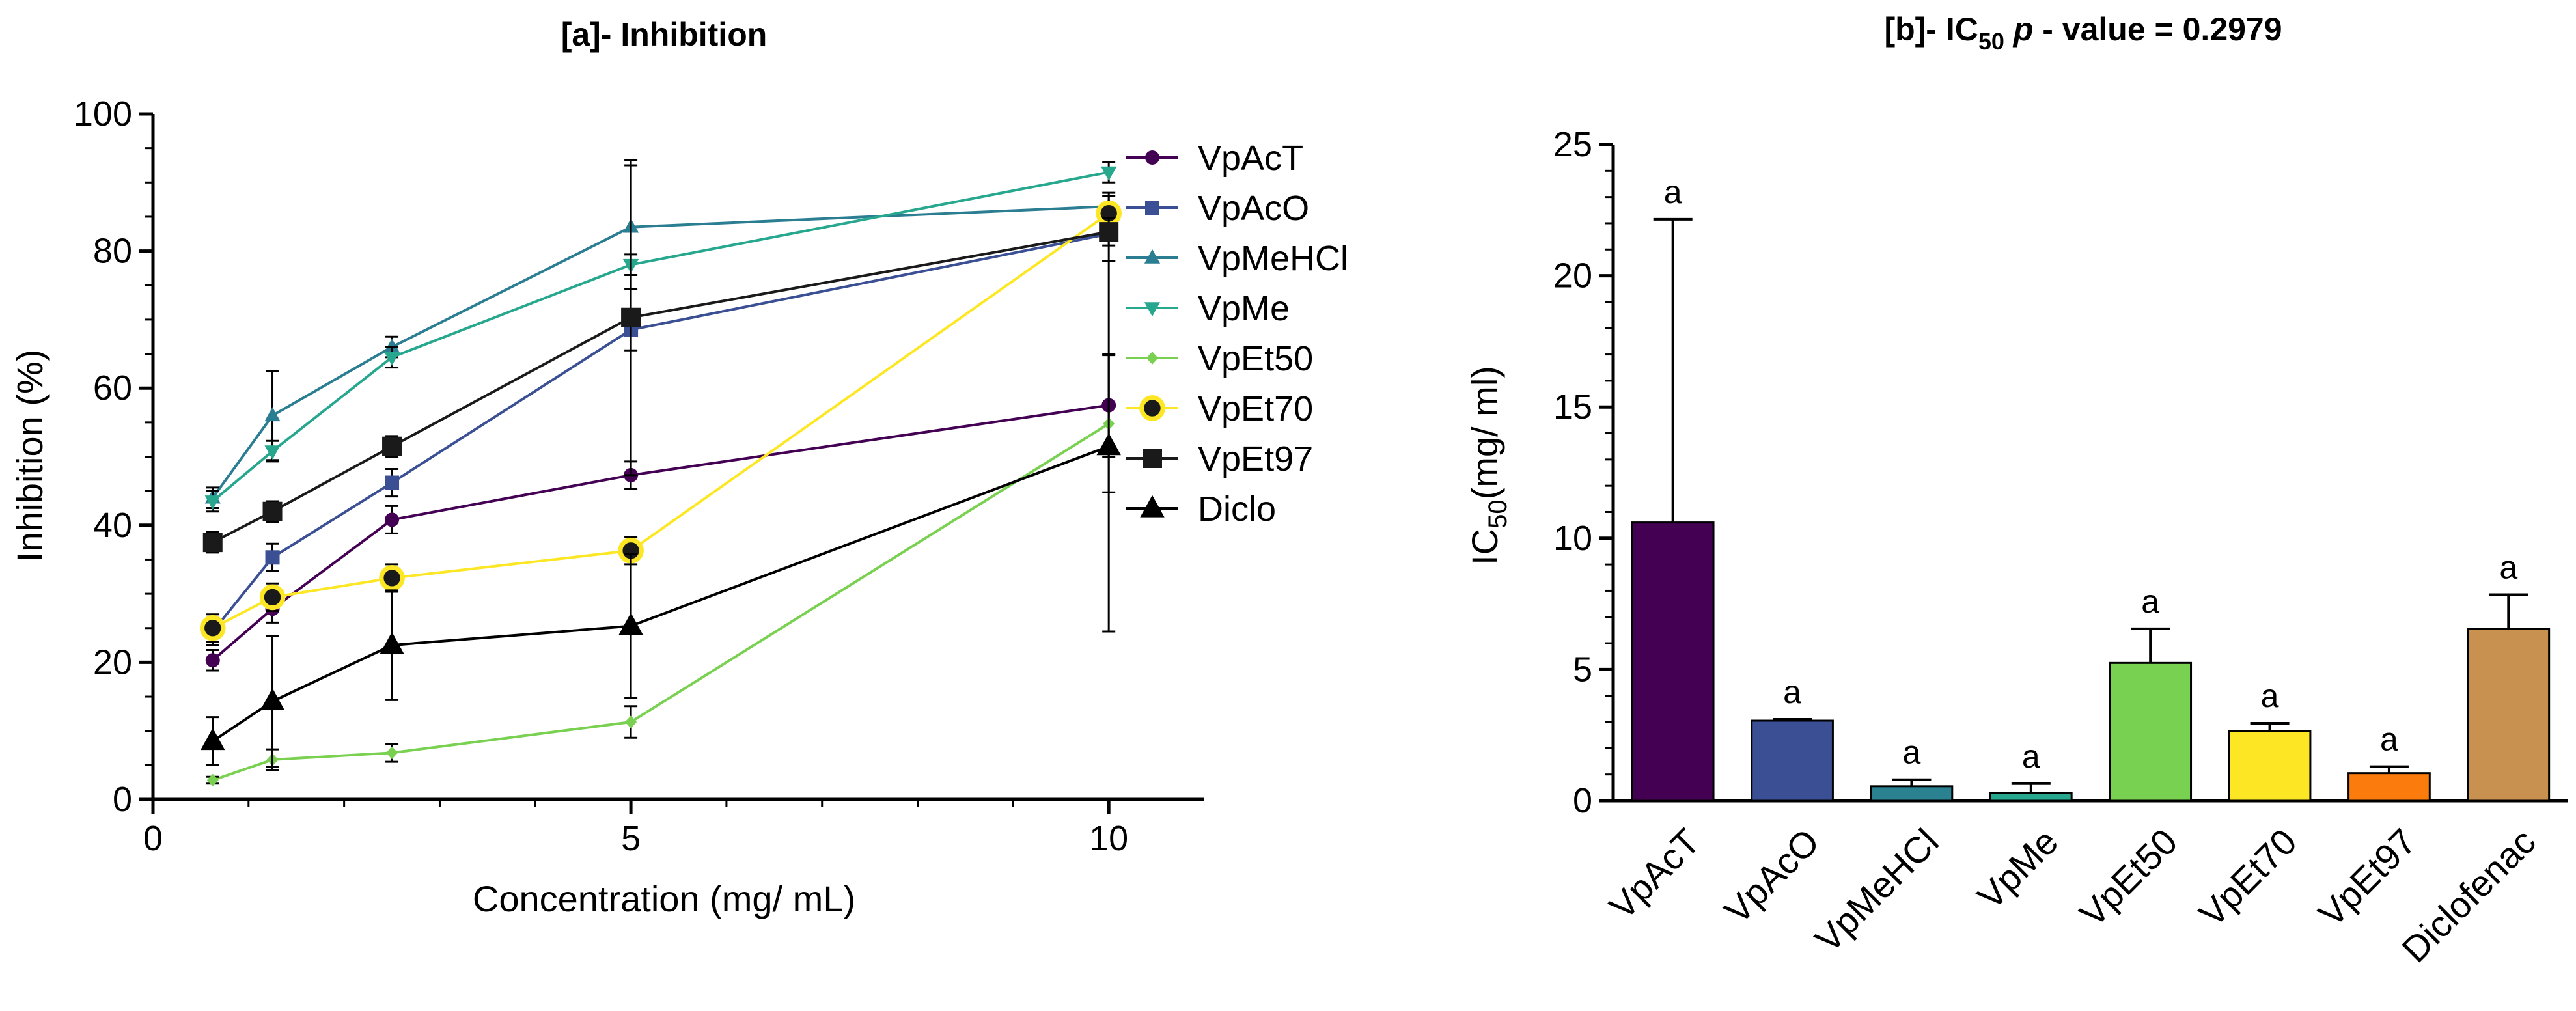 The height and width of the screenshot is (1011, 2576). Describe the element at coordinates (1237, 509) in the screenshot. I see `legend-label-Diclo: Diclo` at that location.